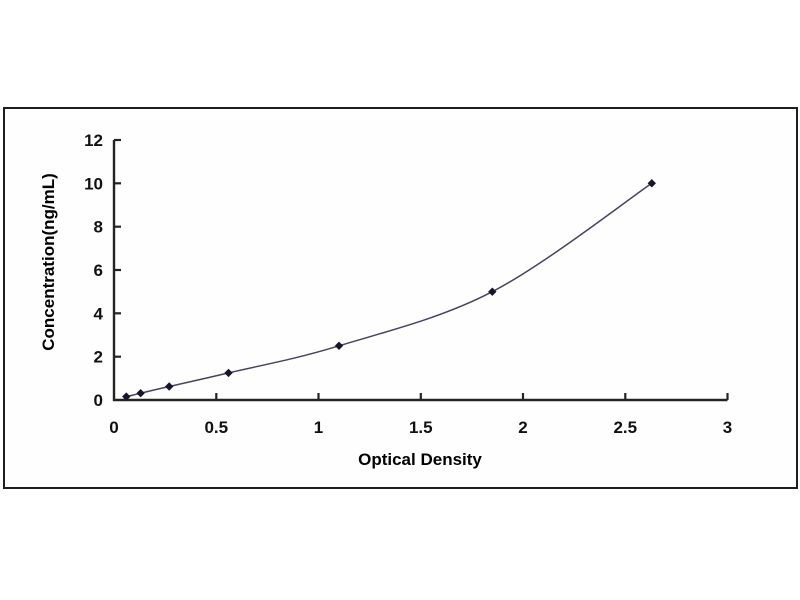 Image resolution: width=800 pixels, height=600 pixels. What do you see at coordinates (99, 313) in the screenshot?
I see `y-tick-label: 4` at bounding box center [99, 313].